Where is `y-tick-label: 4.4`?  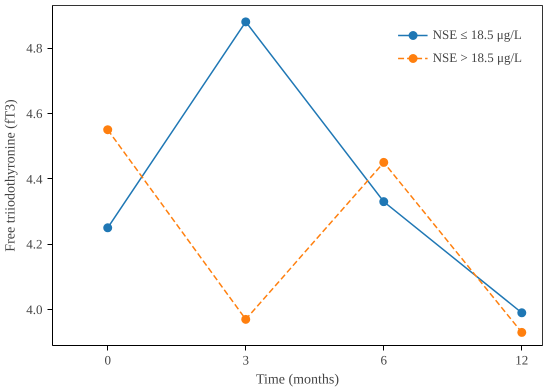 y-tick-label: 4.4 is located at coordinates (34, 178).